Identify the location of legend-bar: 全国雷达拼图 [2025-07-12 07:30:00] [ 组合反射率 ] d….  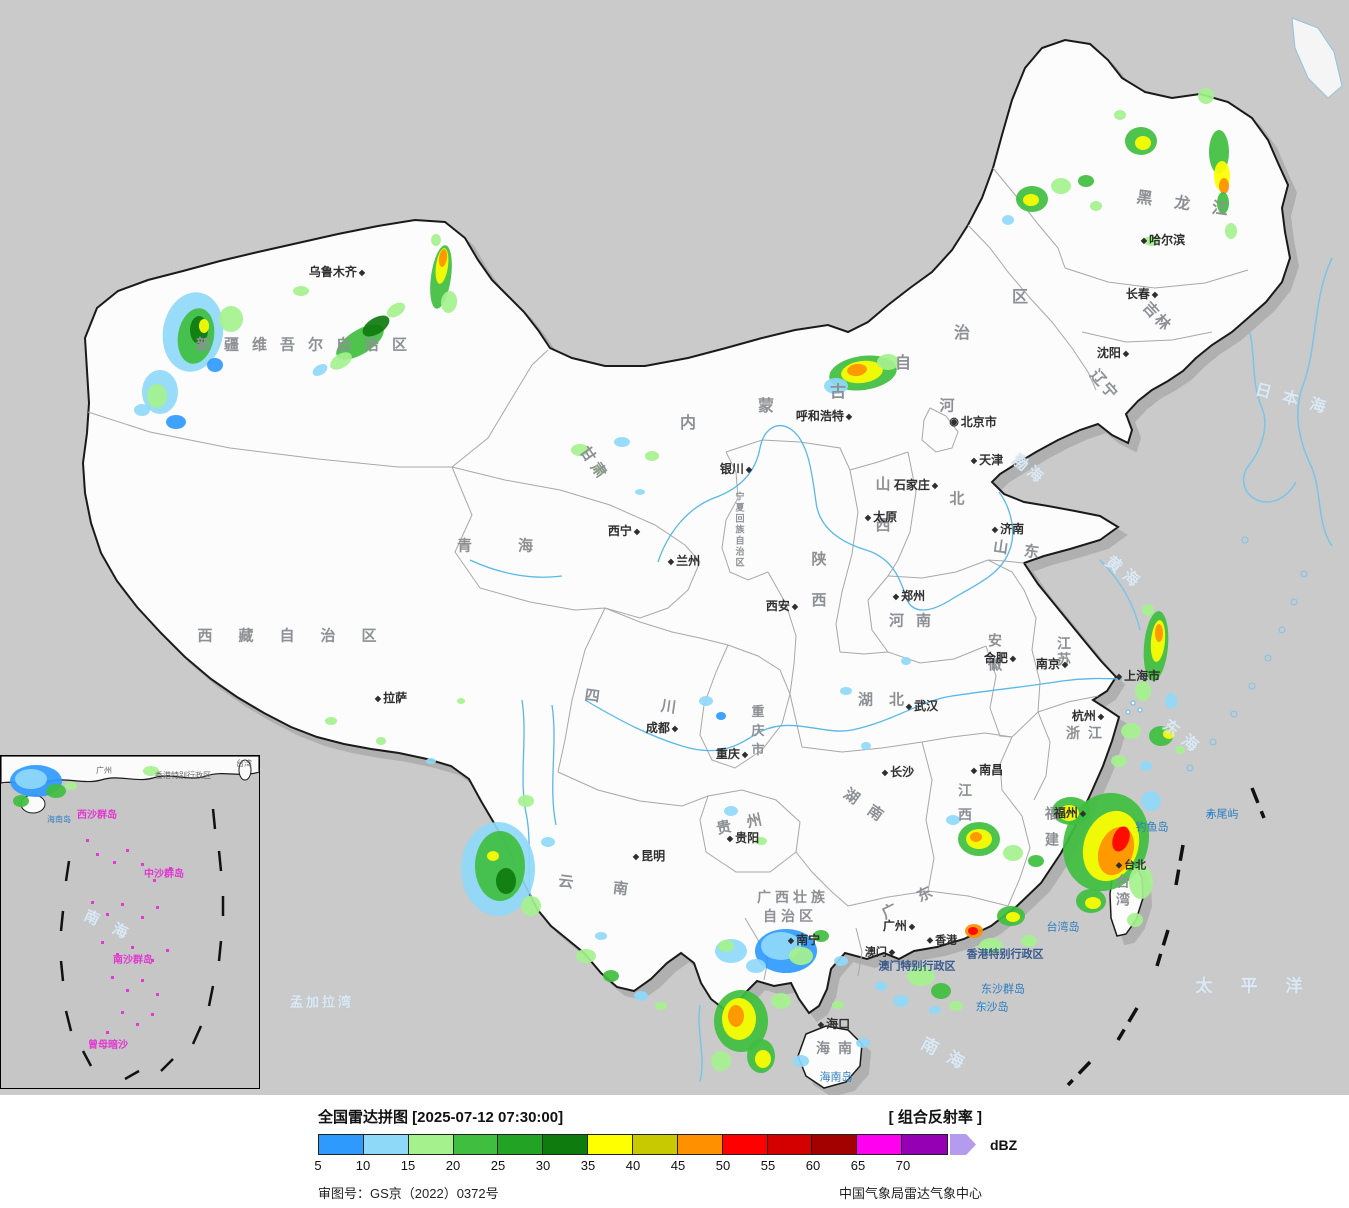
(674, 1151).